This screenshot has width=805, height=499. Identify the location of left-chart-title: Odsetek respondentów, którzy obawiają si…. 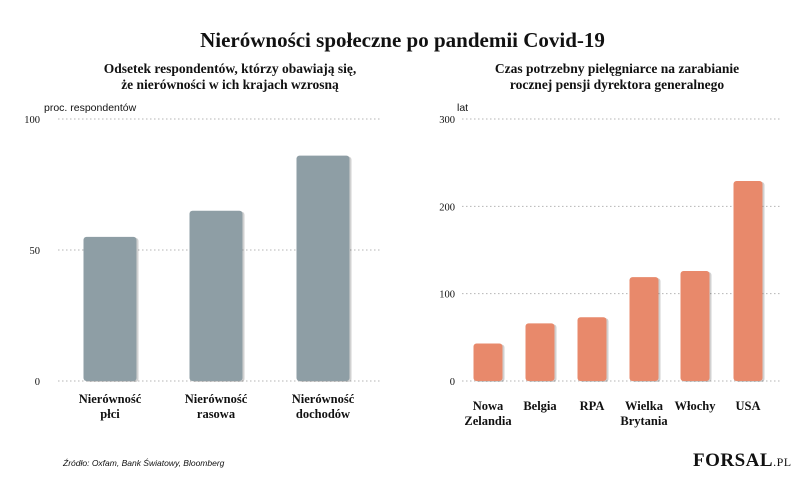
(230, 77).